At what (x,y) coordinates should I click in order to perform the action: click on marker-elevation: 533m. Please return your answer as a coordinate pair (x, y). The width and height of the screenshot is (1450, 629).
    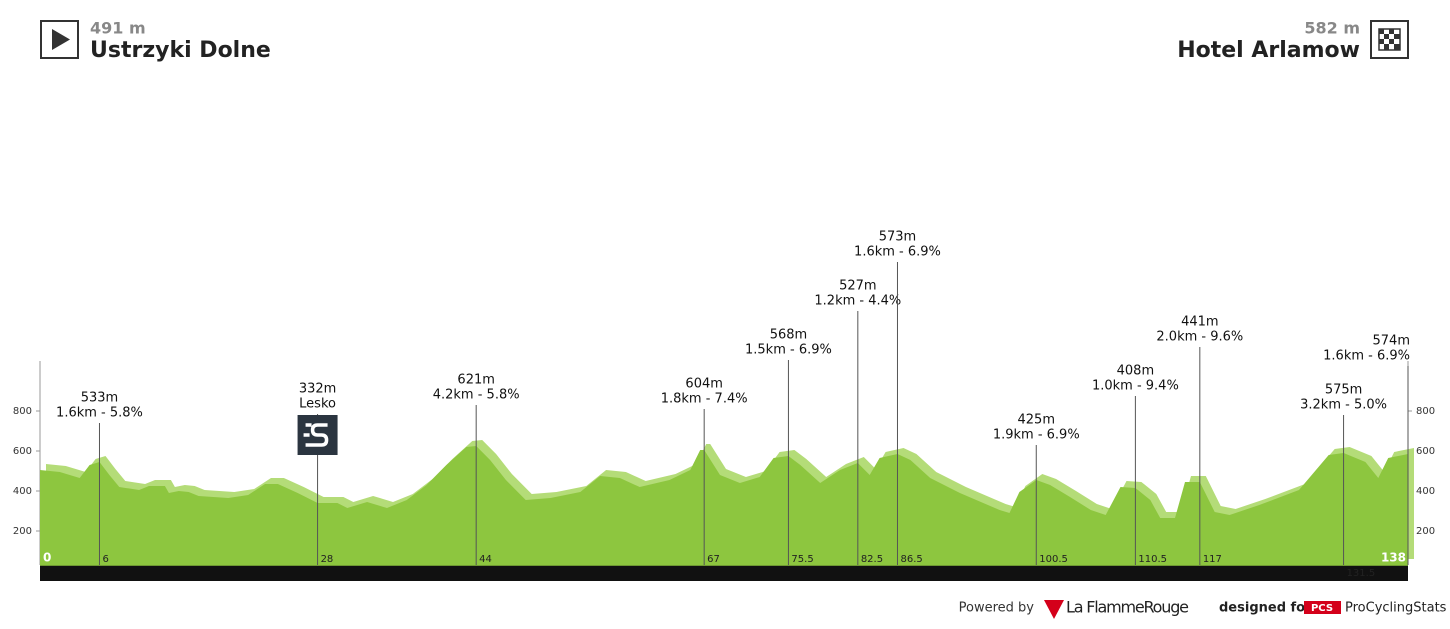
    Looking at the image, I should click on (99, 398).